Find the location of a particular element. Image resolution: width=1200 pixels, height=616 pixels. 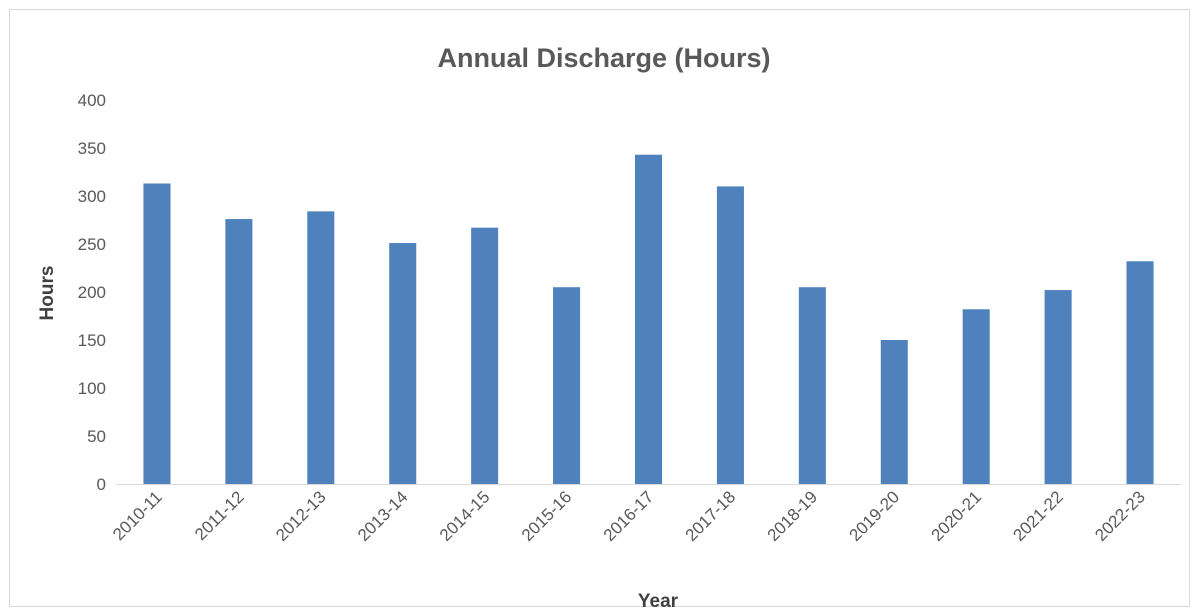

x-axis-title: Year is located at coordinates (658, 601).